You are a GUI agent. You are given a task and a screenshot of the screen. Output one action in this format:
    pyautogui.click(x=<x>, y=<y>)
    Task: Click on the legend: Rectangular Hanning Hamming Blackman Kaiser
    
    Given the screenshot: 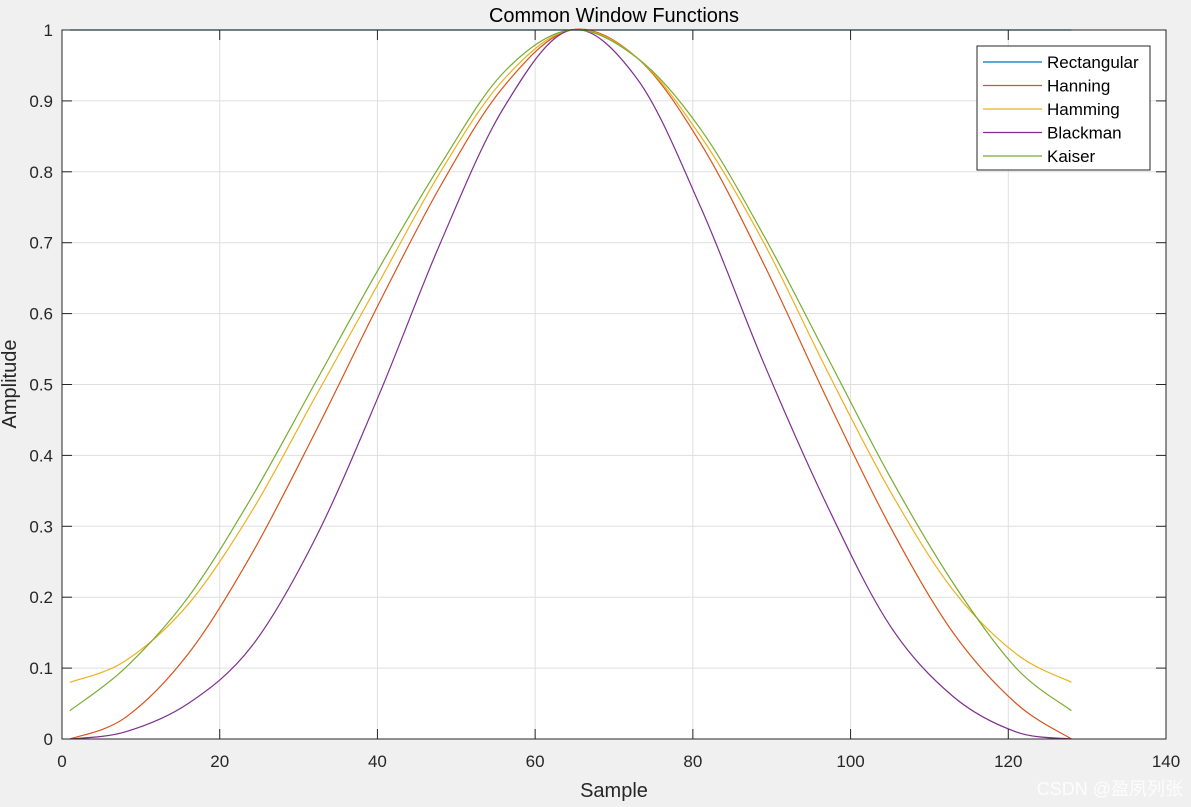 What is the action you would take?
    pyautogui.click(x=1063, y=108)
    